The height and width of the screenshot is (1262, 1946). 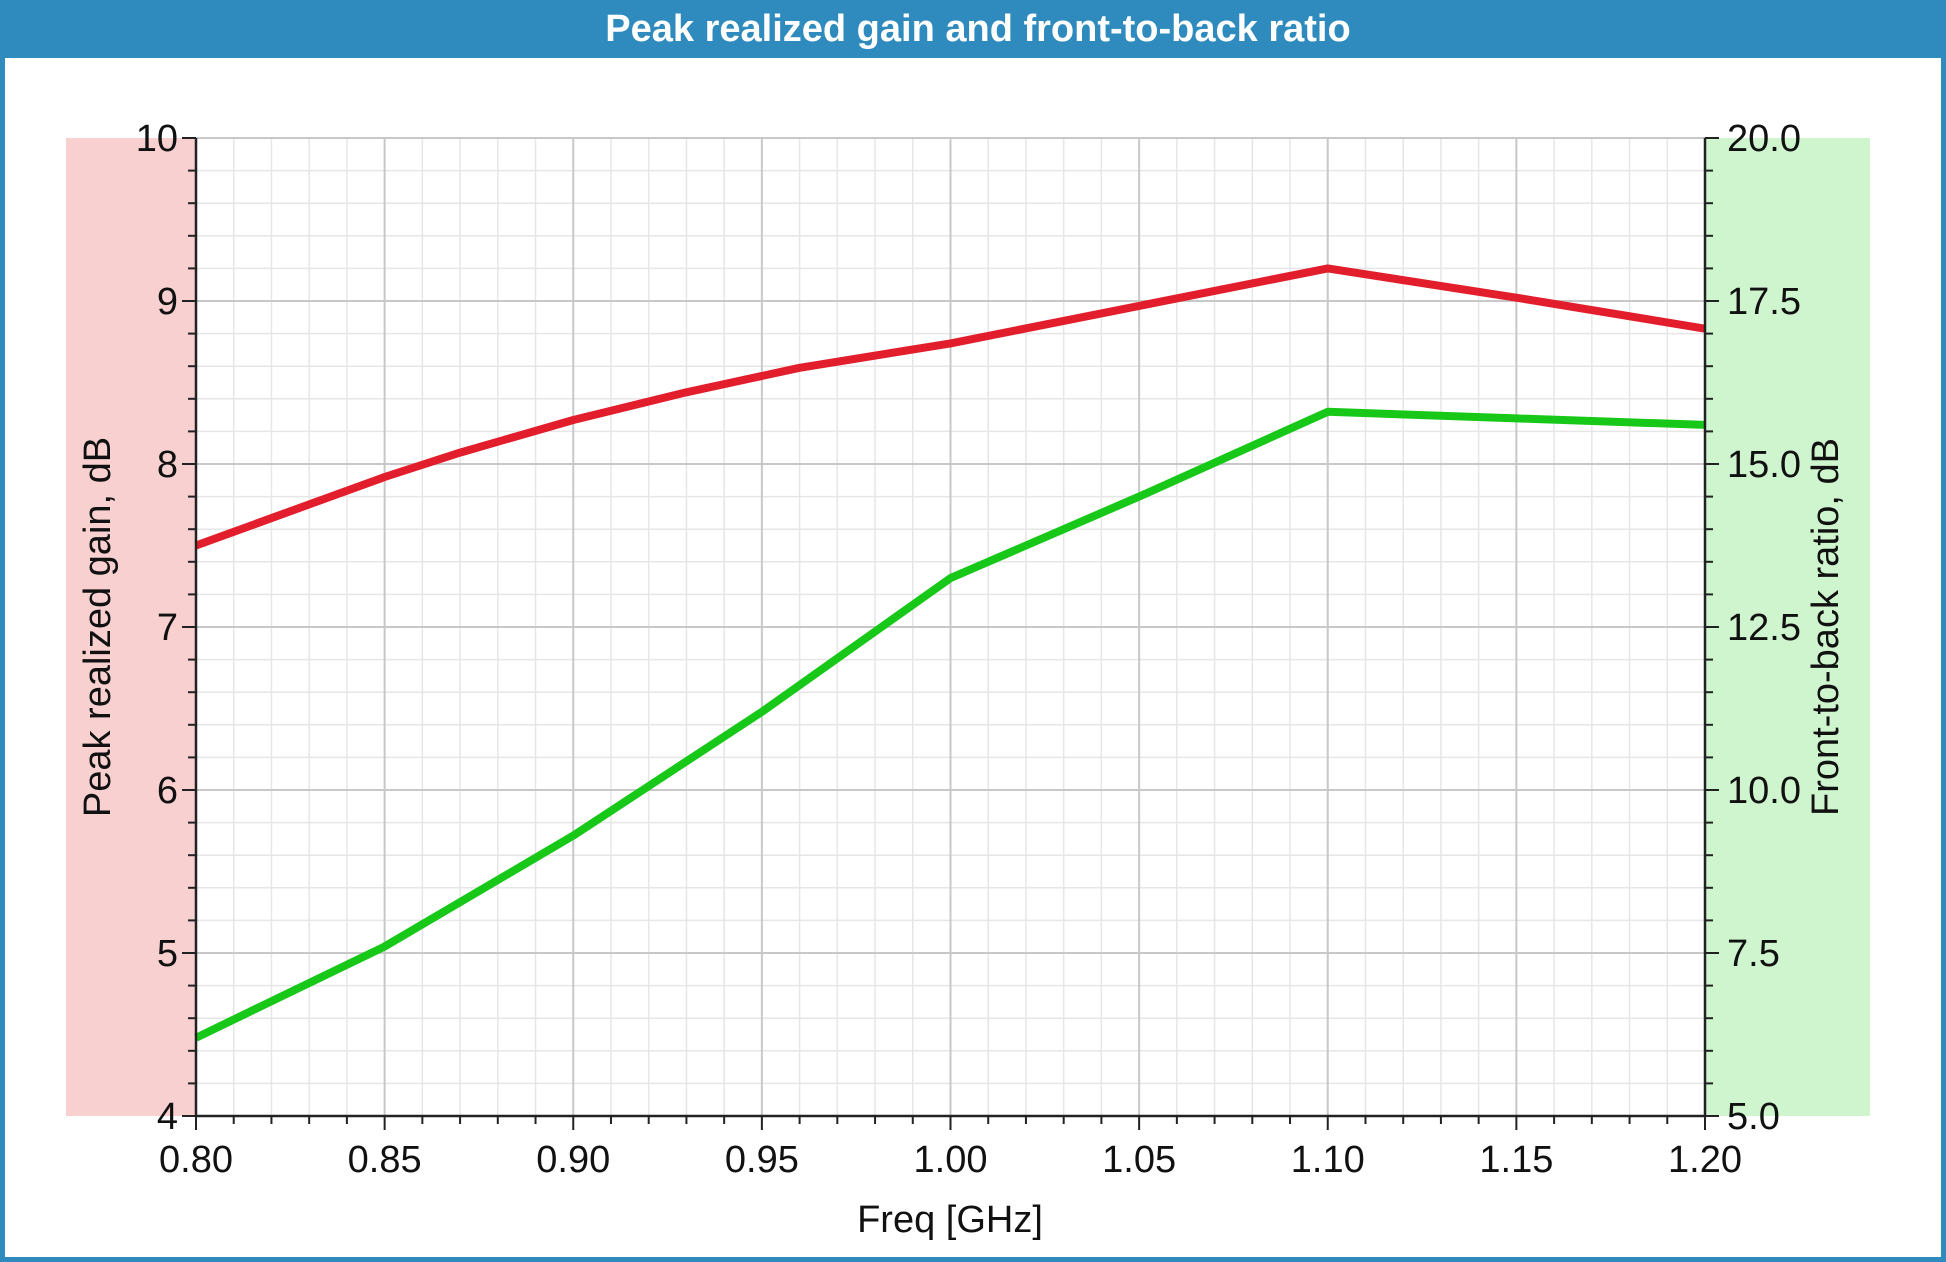 I want to click on right-tick-label: 5.0, so click(x=1753, y=1117).